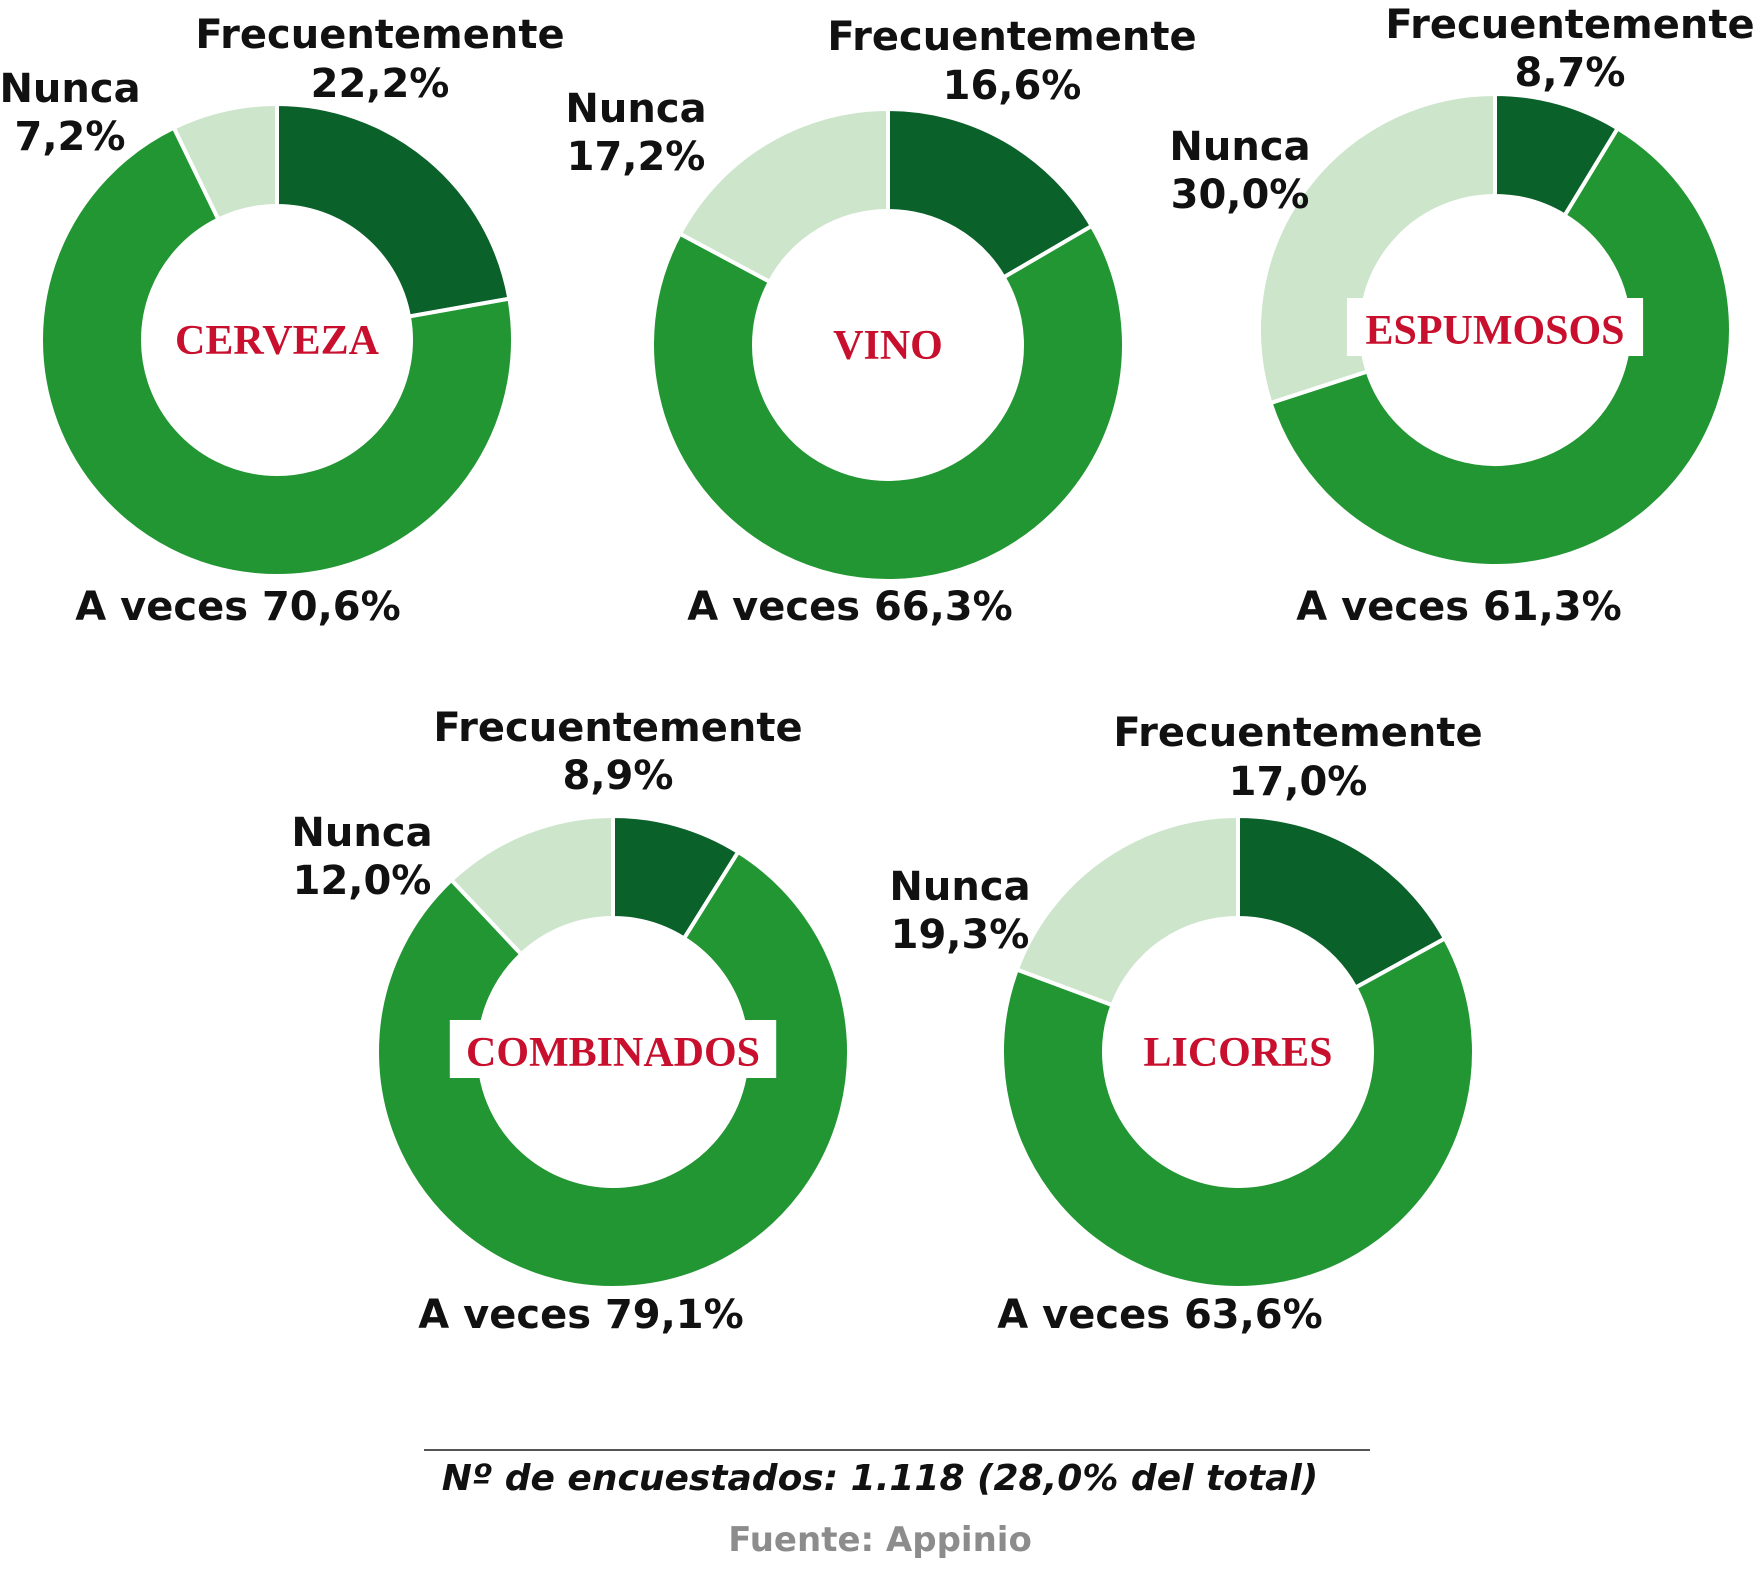 This screenshot has width=1760, height=1584. What do you see at coordinates (362, 881) in the screenshot?
I see `label-nunca-value: 12,0%` at bounding box center [362, 881].